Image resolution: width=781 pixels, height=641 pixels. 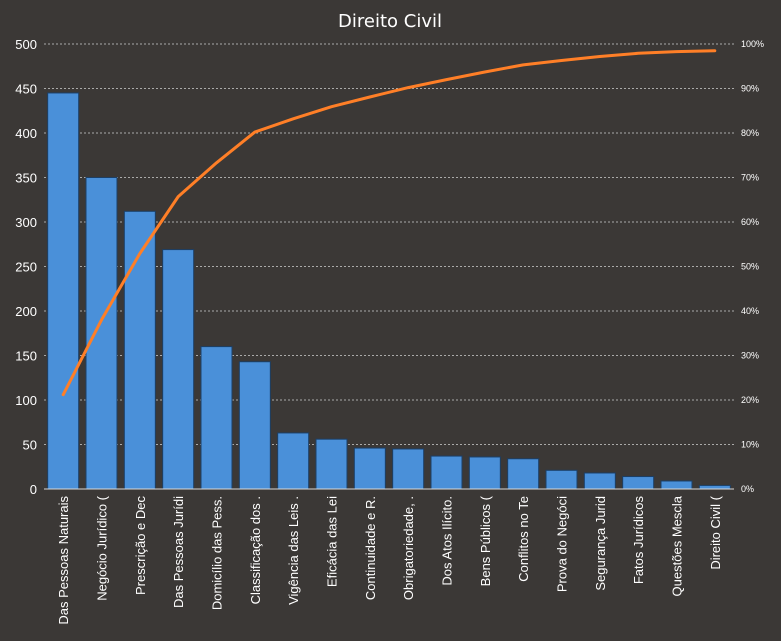 I want to click on x-tick-label: Bens Públicos (, so click(x=485, y=540).